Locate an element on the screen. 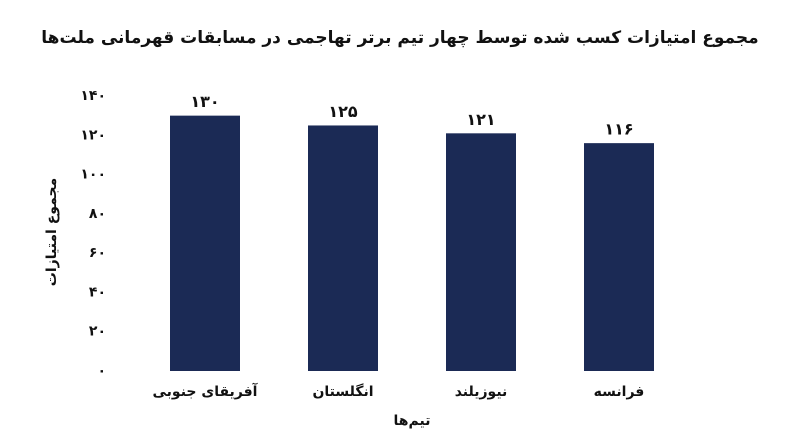  x-axis-title: تیم‌ها is located at coordinates (412, 421).